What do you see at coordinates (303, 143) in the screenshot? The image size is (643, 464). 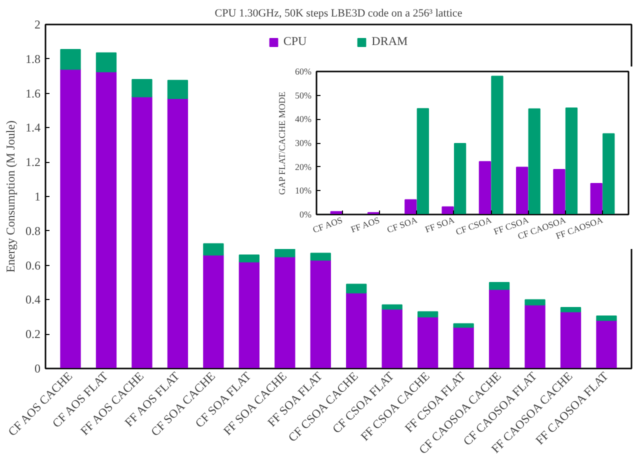 I see `y-tick-label: 30%` at bounding box center [303, 143].